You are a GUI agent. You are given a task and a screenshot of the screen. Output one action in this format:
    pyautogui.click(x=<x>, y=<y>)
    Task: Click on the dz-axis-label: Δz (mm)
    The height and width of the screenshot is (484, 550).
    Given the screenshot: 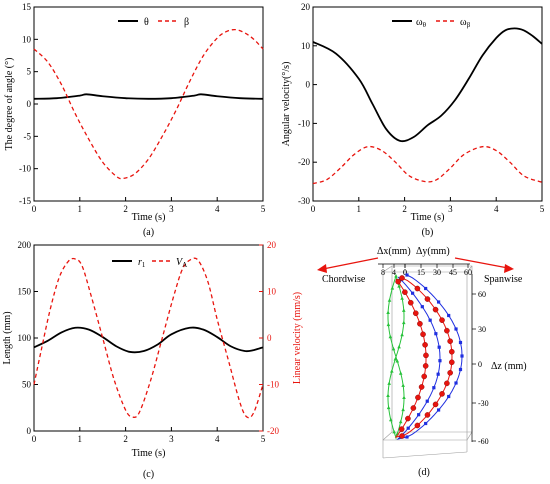 What is the action you would take?
    pyautogui.click(x=509, y=366)
    